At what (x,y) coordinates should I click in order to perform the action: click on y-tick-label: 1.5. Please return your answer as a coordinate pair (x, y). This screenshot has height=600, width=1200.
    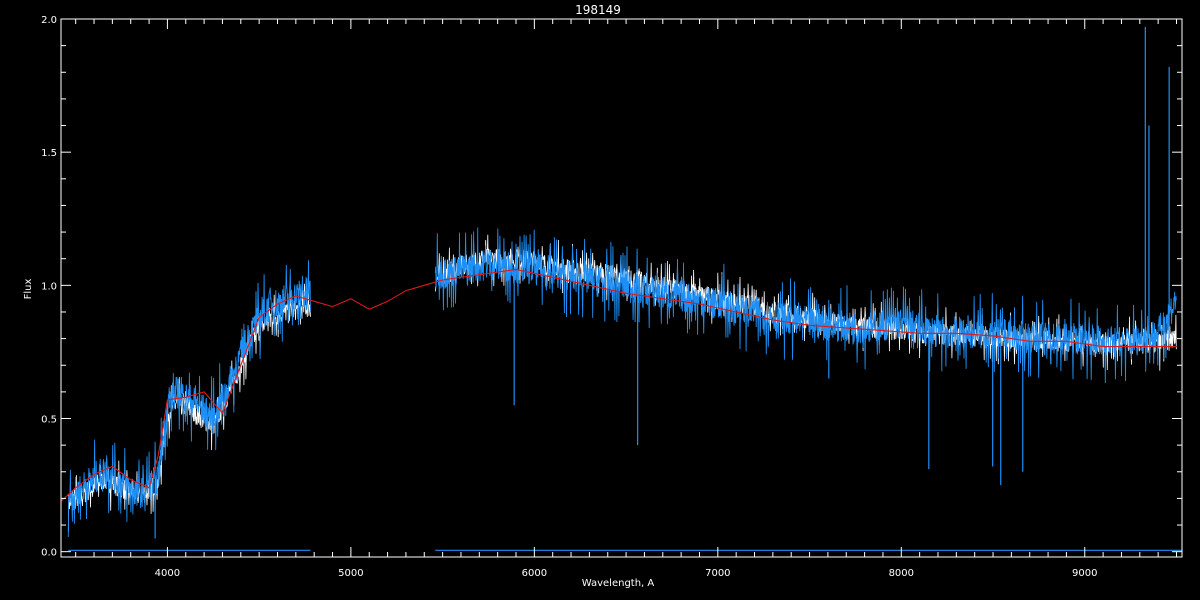
    Looking at the image, I should click on (49, 153).